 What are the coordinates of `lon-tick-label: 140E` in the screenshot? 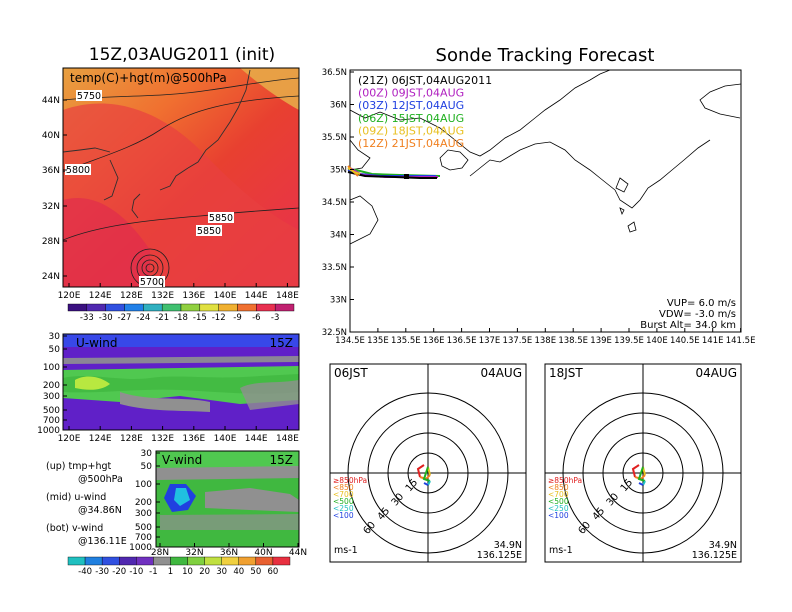 It's located at (225, 439).